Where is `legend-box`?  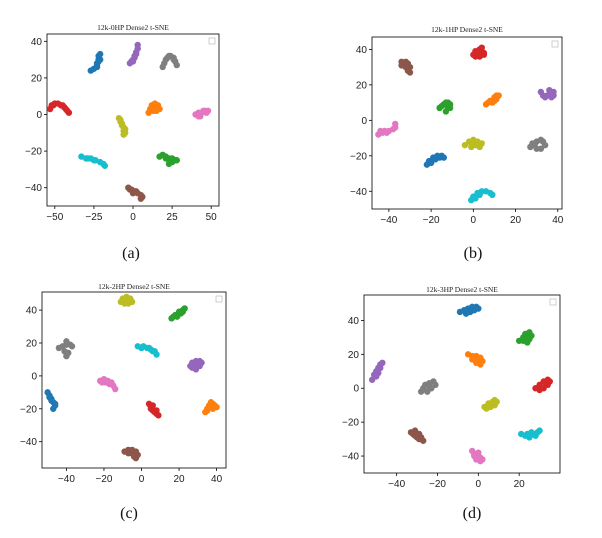
legend-box is located at coordinates (553, 302).